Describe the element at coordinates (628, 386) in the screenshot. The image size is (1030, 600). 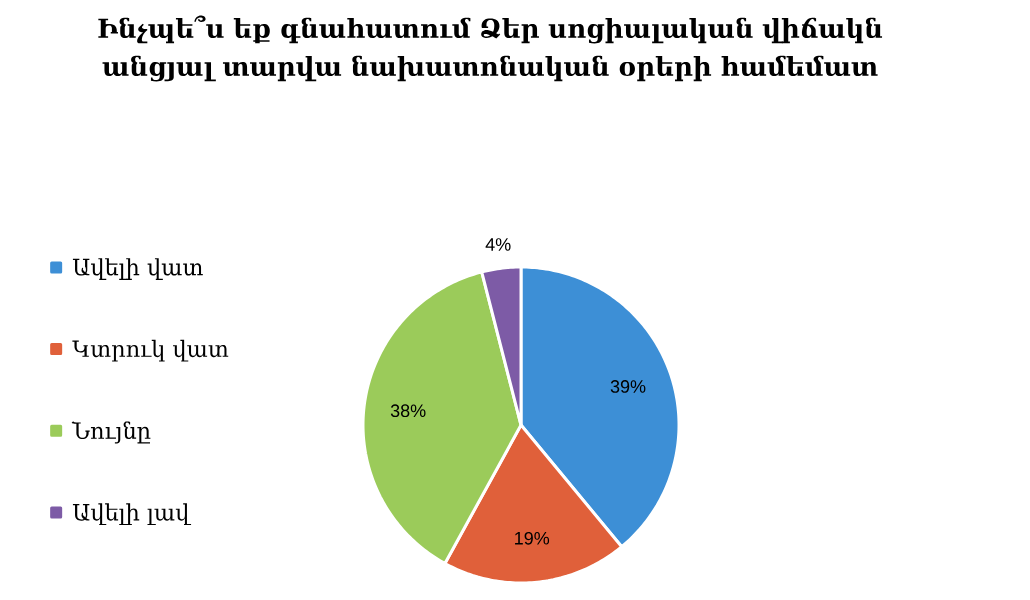
I see `data-label: 39%` at that location.